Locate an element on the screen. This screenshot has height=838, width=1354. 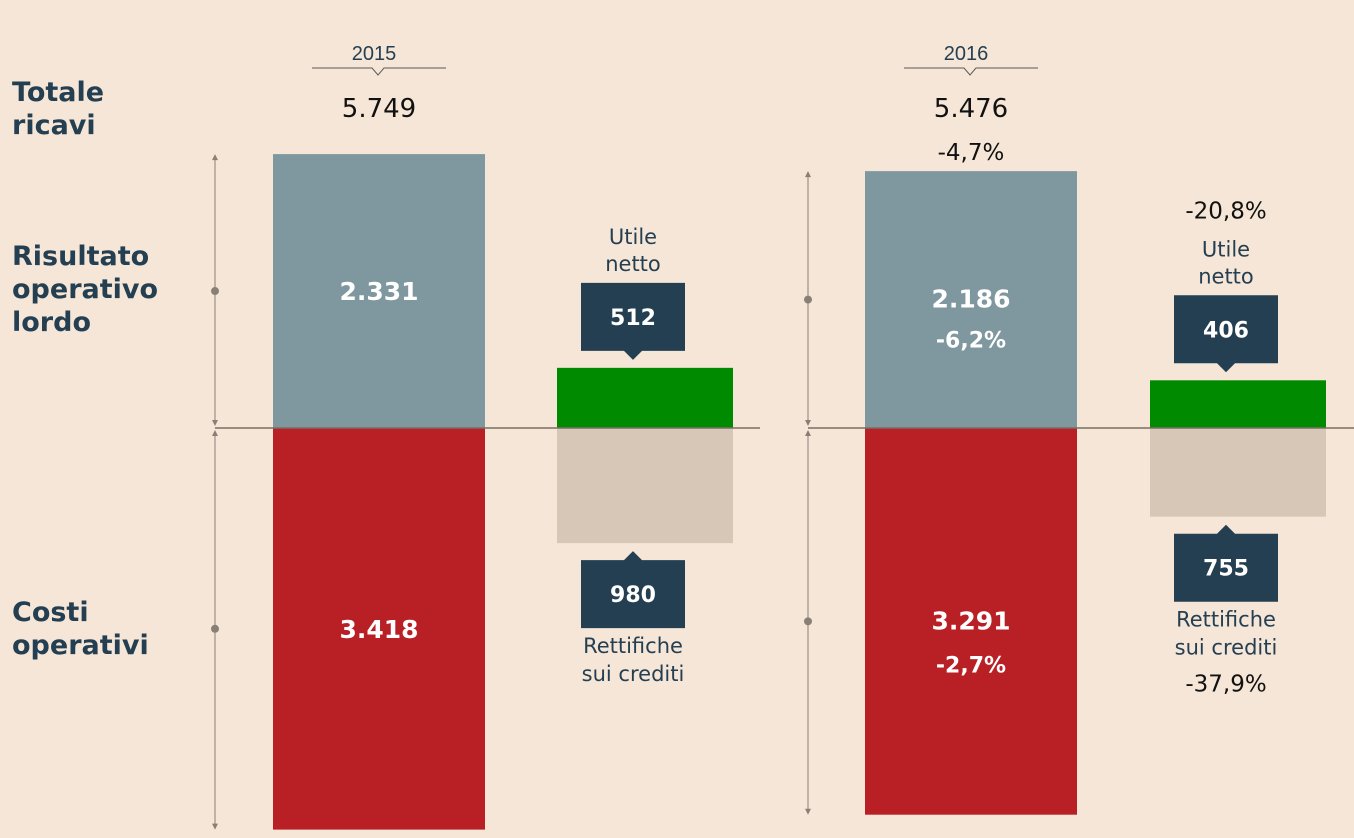
y2016-year-label: 2016 is located at coordinates (966, 54).